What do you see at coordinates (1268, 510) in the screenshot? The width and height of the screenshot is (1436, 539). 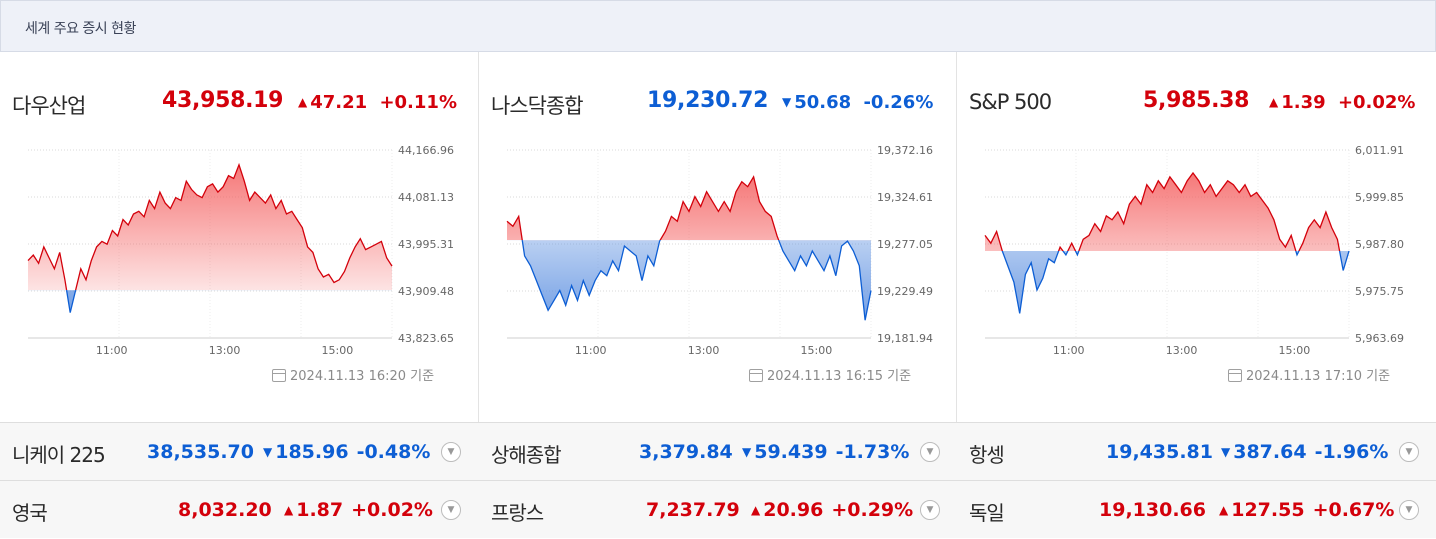 I see `change-amount: 127.55` at bounding box center [1268, 510].